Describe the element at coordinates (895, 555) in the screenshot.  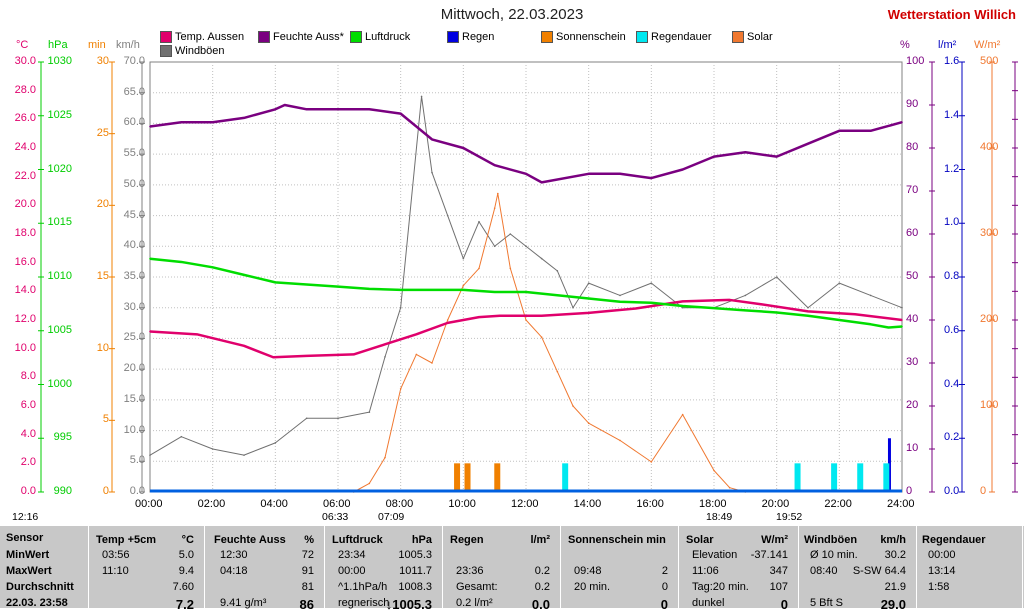
I see `wind-row-value: 30.2` at that location.